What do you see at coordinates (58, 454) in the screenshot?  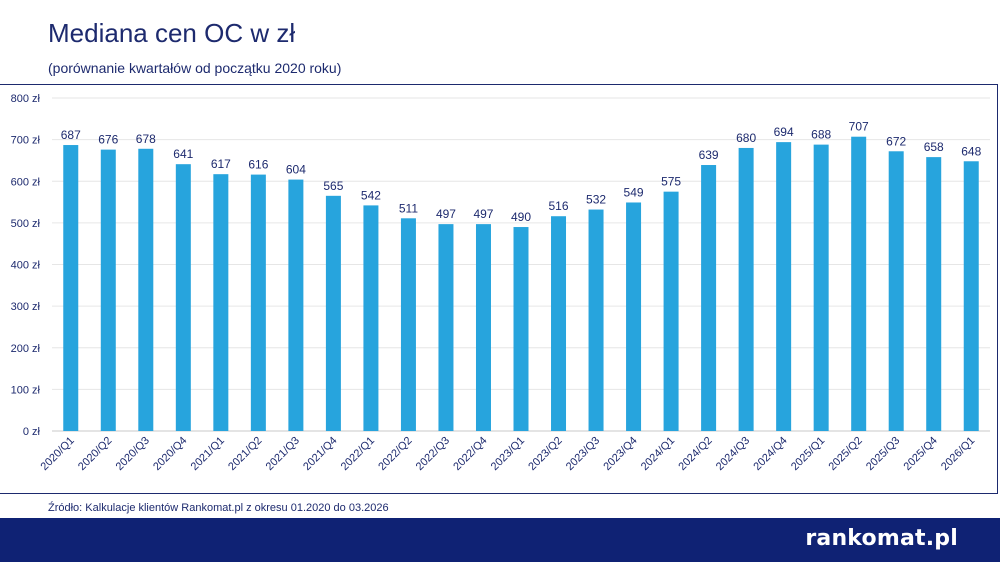 I see `x-tick-label: 2020/Q1` at bounding box center [58, 454].